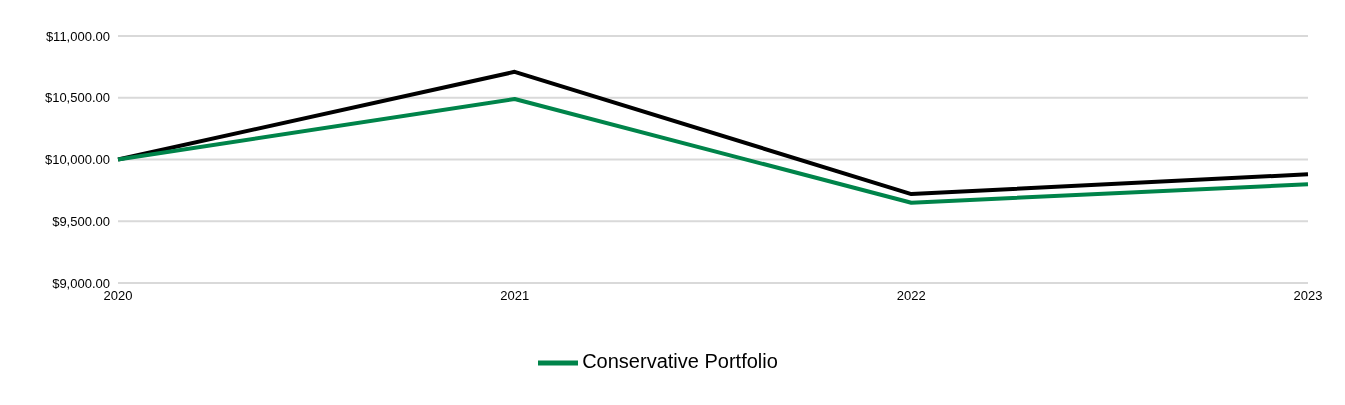 Image resolution: width=1345 pixels, height=405 pixels. Describe the element at coordinates (77, 36) in the screenshot. I see `y-tick-label: $11,000.00` at that location.